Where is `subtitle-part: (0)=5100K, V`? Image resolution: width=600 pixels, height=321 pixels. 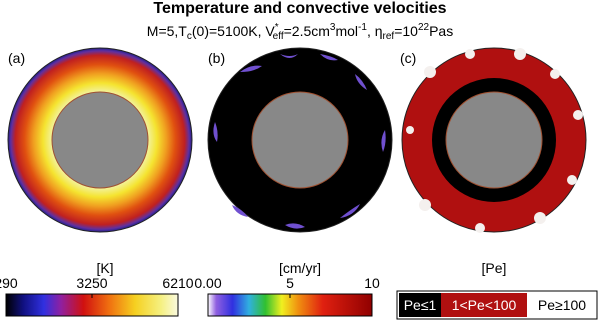
subtitle-part: (0)=5100K, V is located at coordinates (234, 31).